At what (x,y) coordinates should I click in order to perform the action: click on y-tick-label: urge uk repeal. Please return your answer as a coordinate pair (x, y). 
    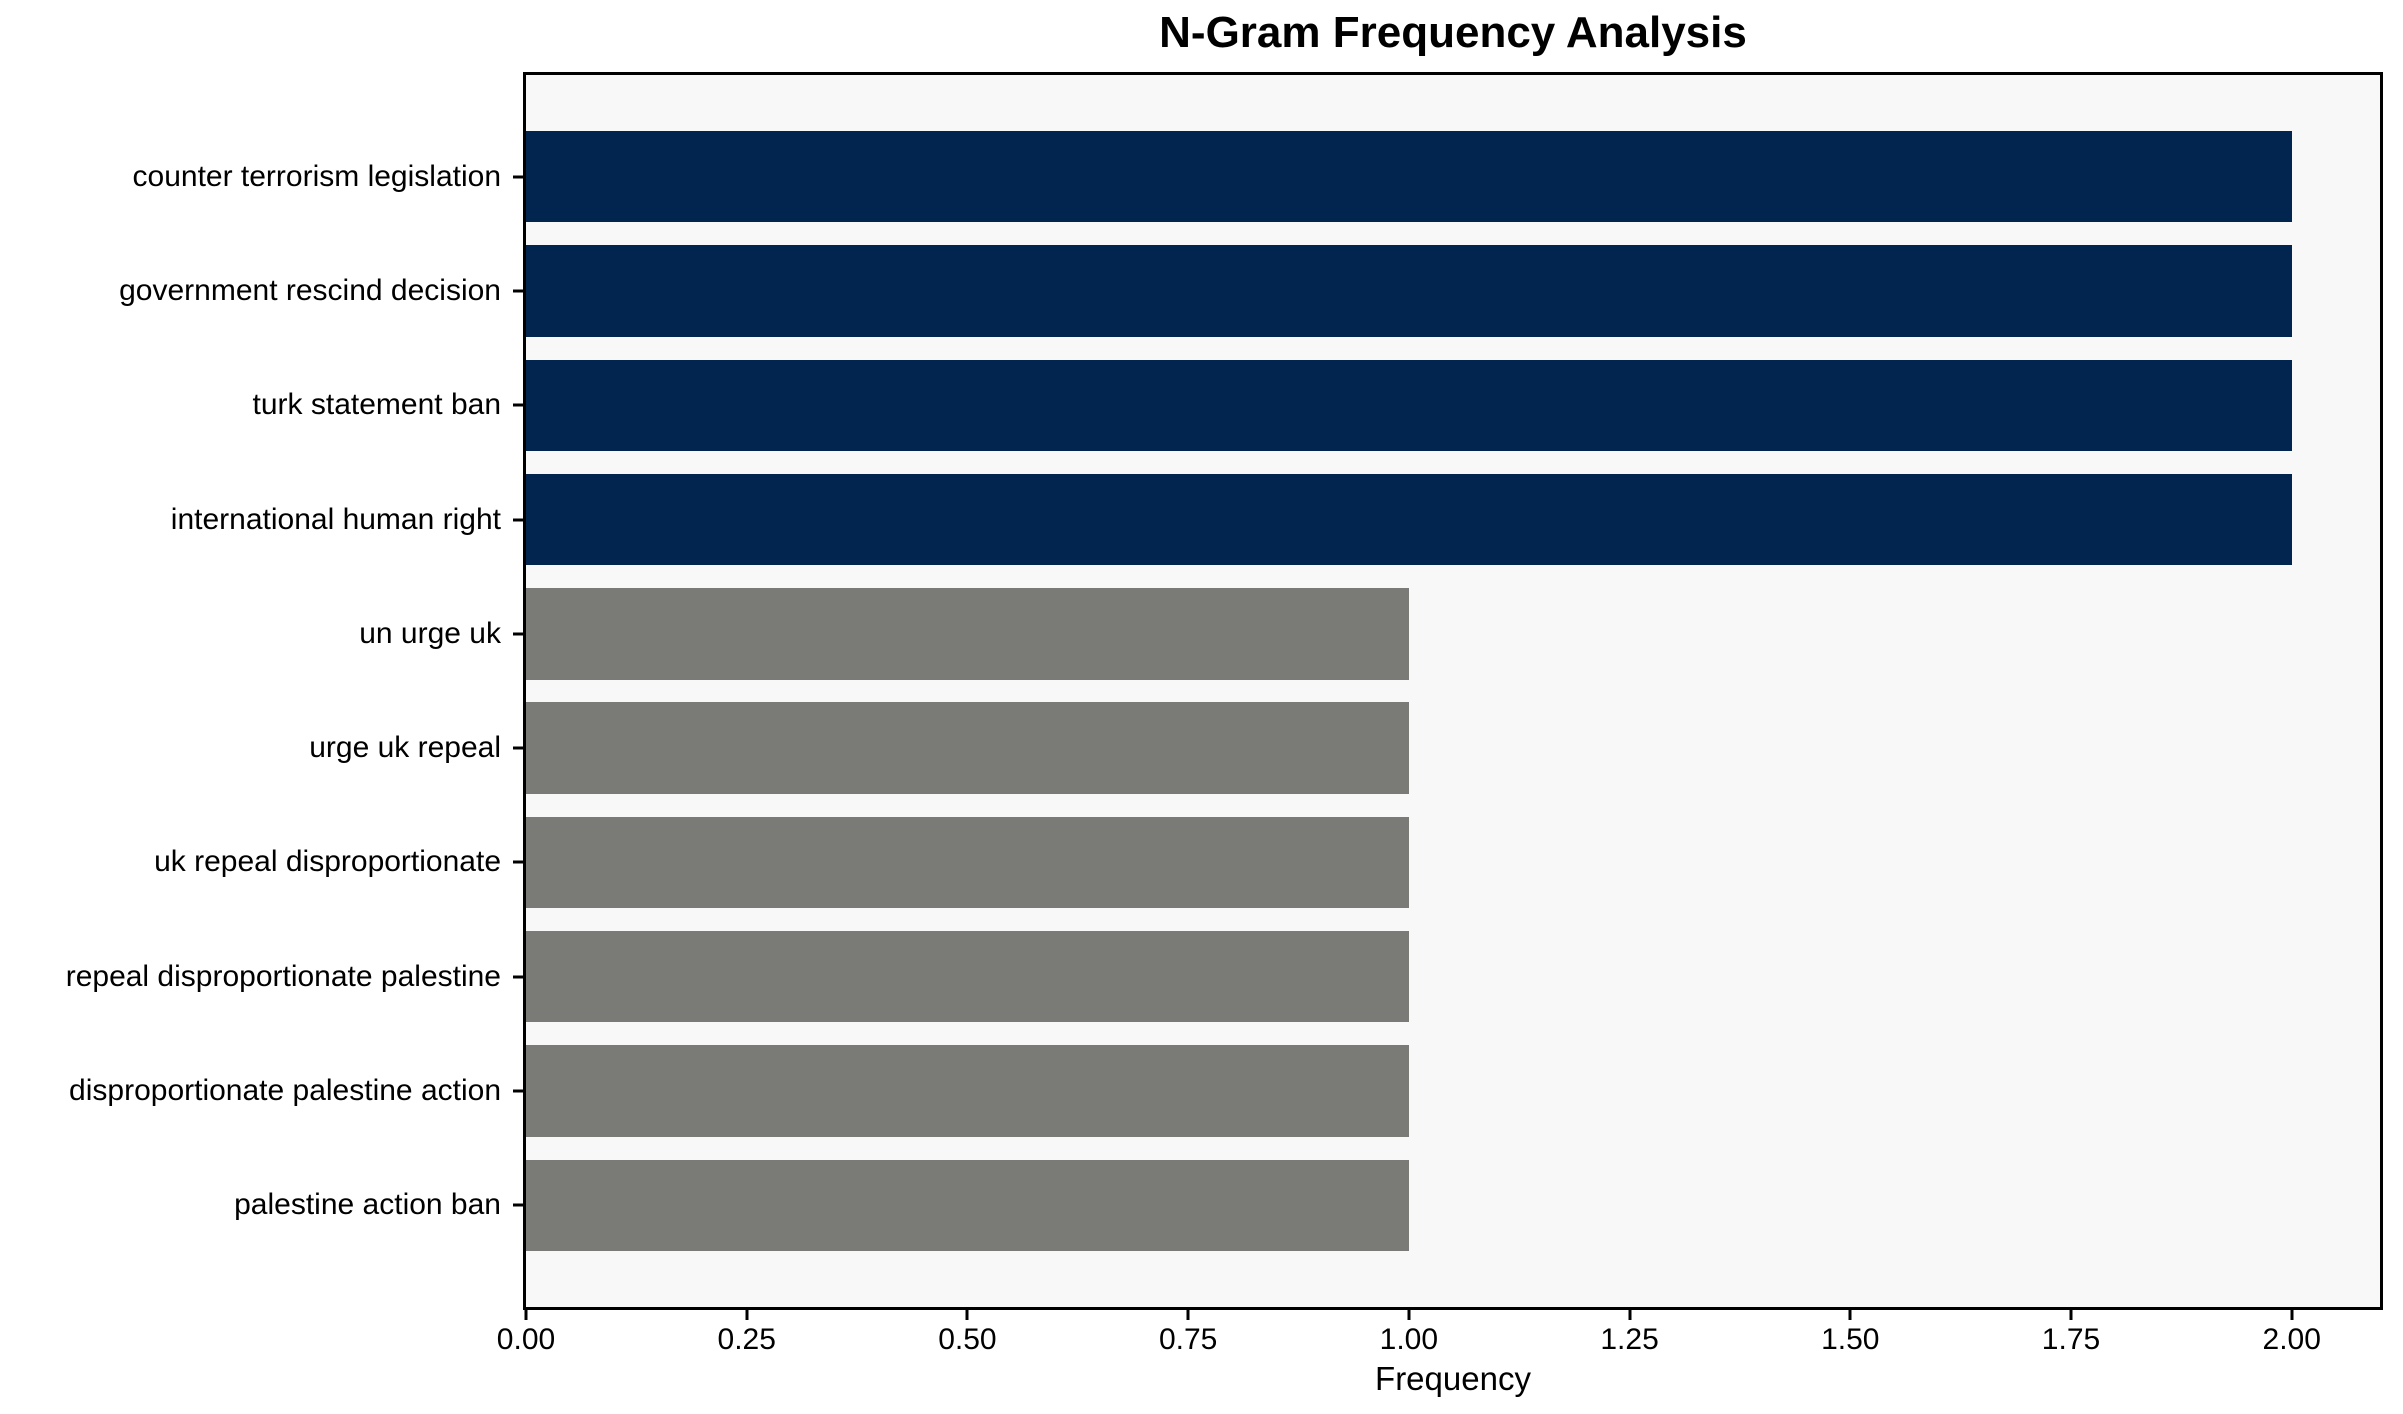
    Looking at the image, I should click on (405, 748).